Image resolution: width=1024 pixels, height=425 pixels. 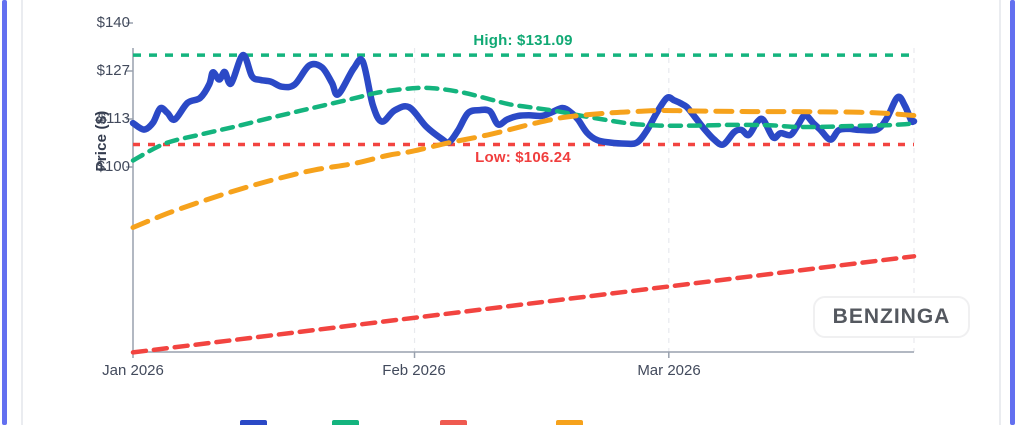 What do you see at coordinates (253, 422) in the screenshot?
I see `legend-swatch-blue` at bounding box center [253, 422].